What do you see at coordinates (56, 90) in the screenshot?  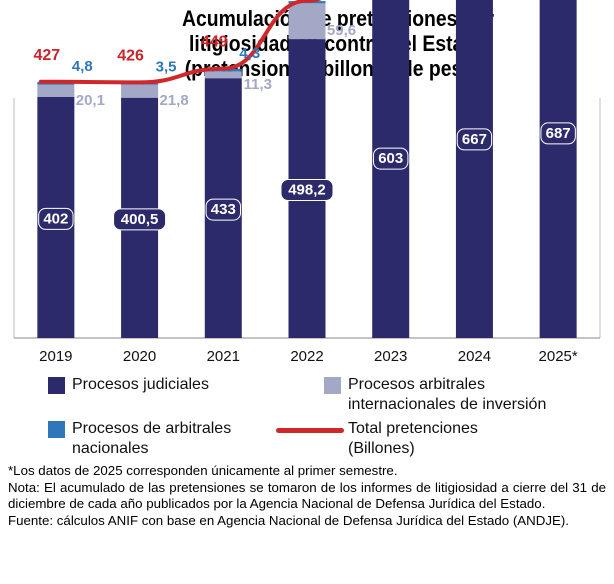 I see `bar-arbitrales-internacionales-2019` at bounding box center [56, 90].